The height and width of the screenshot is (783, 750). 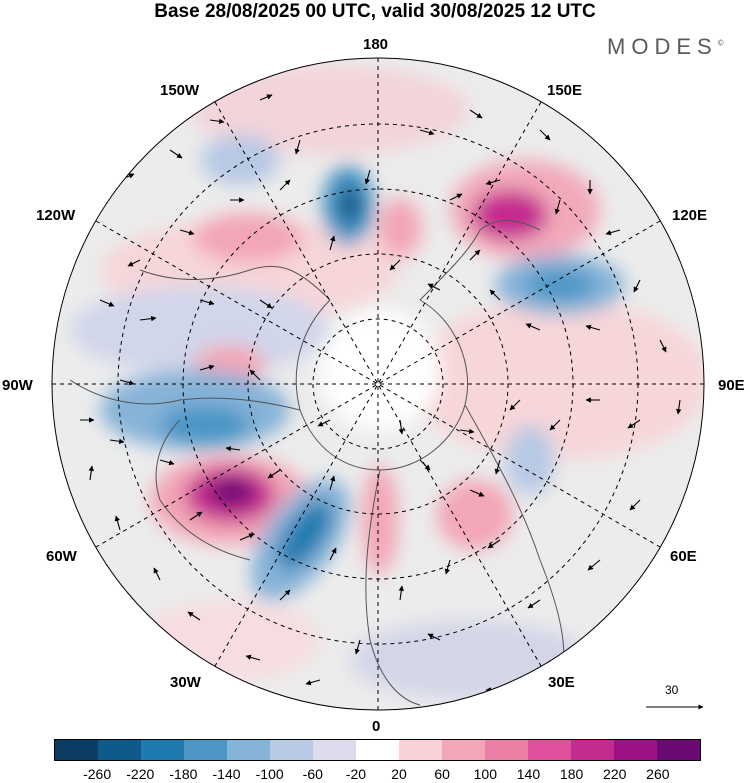 I want to click on colorbar-tick-label: -20, so click(x=356, y=774).